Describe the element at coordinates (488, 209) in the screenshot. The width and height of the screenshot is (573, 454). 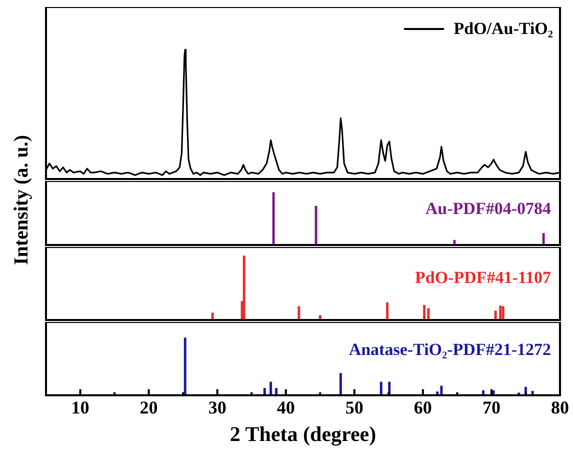
I see `series-label: Au-PDF#04-0784` at that location.